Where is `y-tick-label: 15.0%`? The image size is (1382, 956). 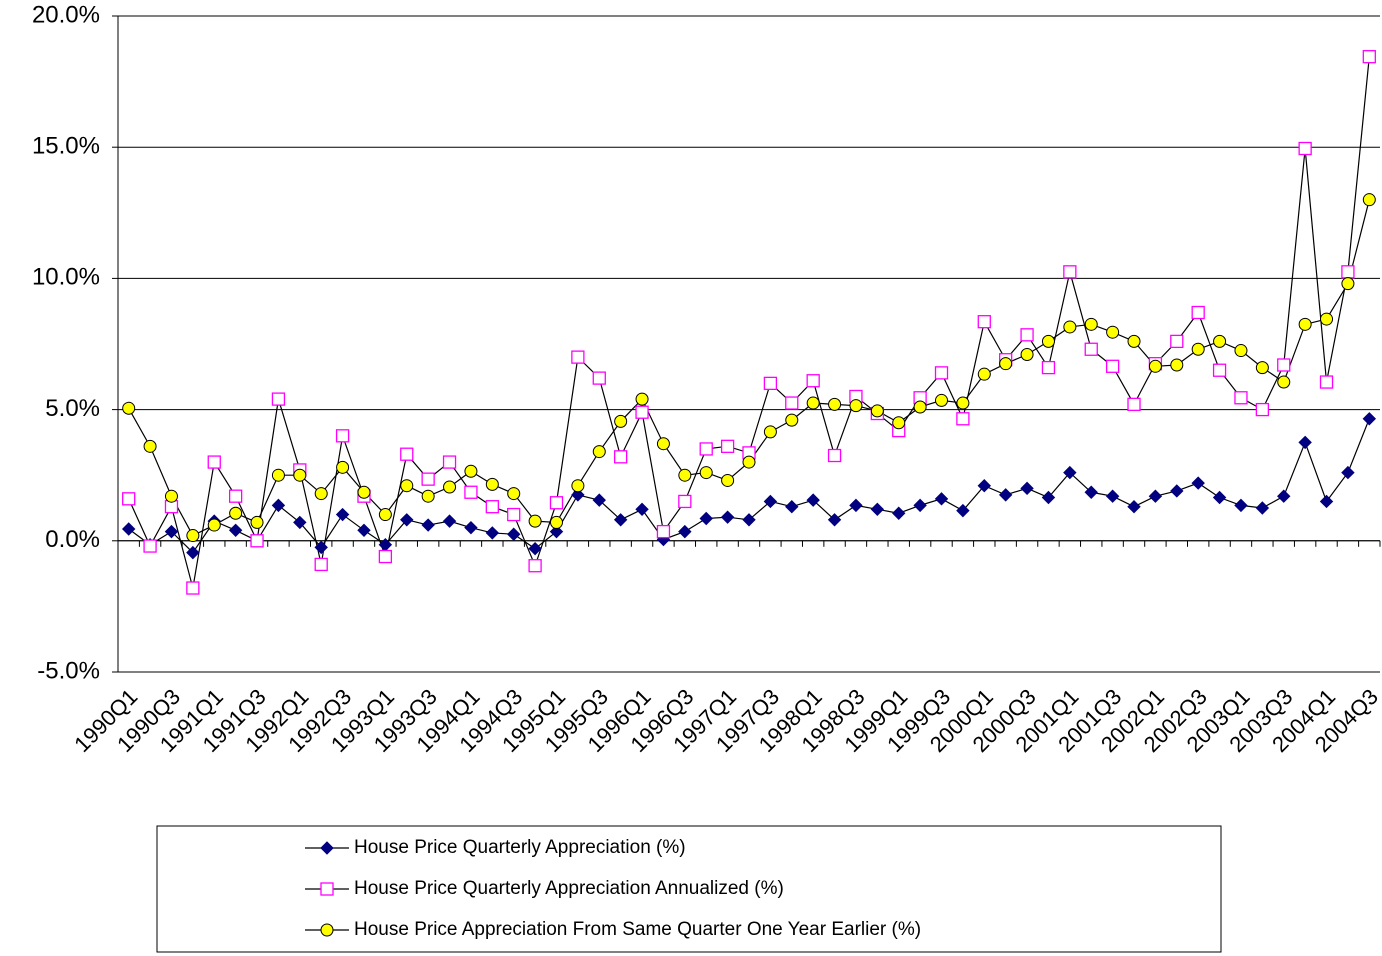
y-tick-label: 15.0% is located at coordinates (66, 146).